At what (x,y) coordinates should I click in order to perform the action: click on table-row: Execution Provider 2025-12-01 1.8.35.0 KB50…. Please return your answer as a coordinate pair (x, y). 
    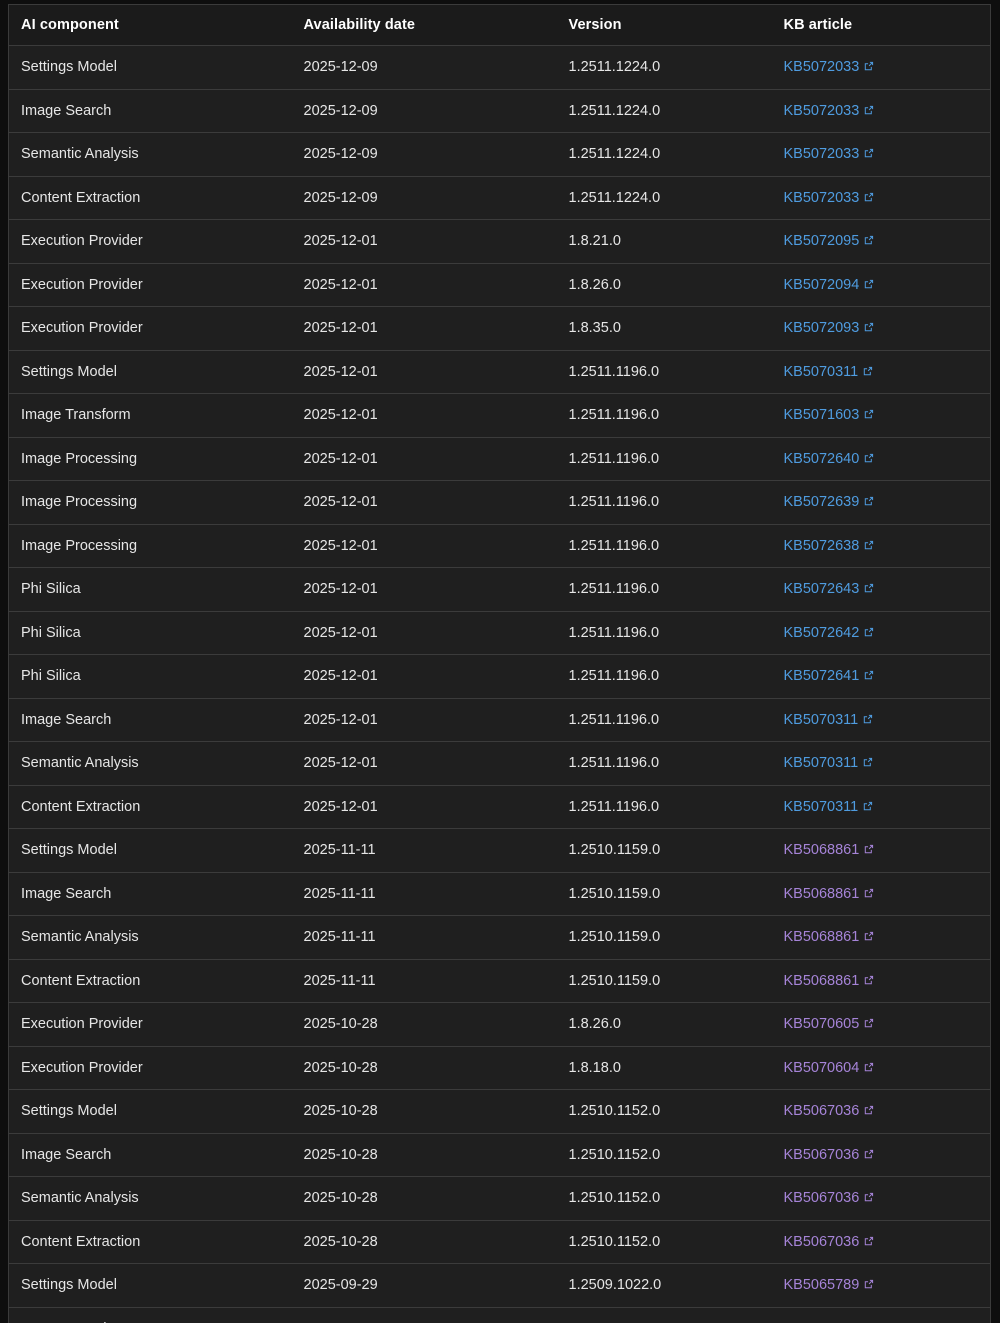
    Looking at the image, I should click on (499, 328).